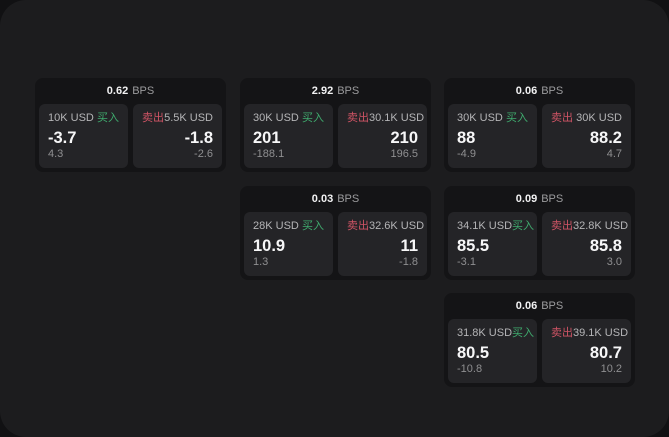 The image size is (669, 437). I want to click on buy-panel: 10K USD 买入 -3.7 4.3, so click(83, 136).